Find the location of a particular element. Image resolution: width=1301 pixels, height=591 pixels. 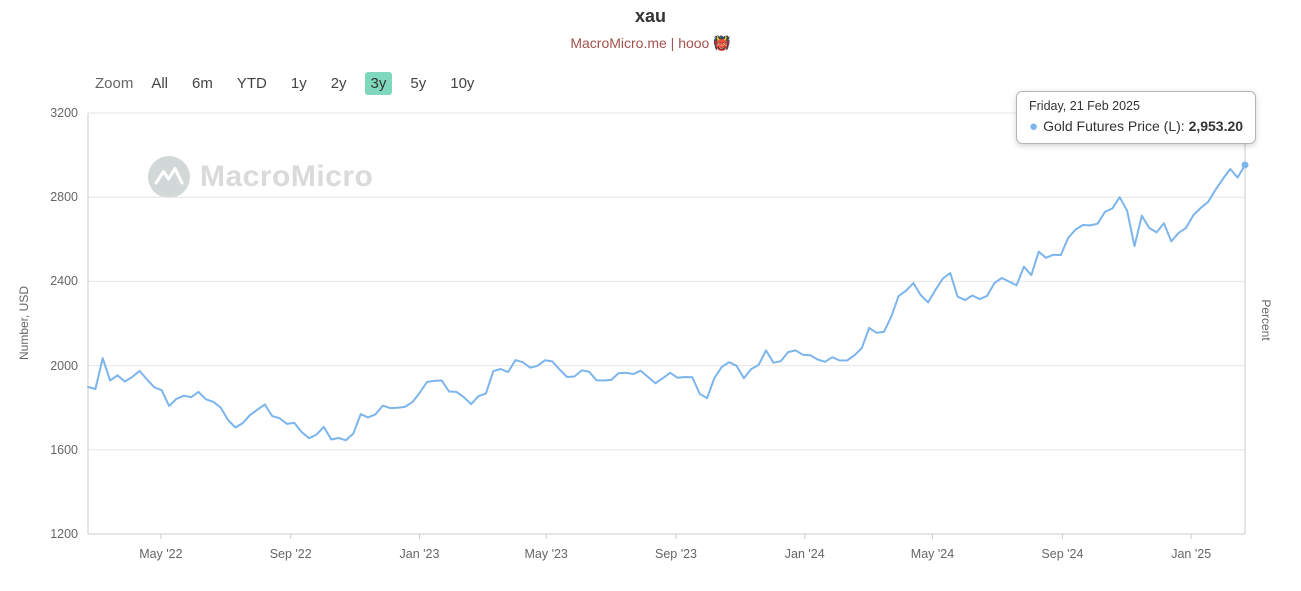

watermark: MacroMicro is located at coordinates (260, 177).